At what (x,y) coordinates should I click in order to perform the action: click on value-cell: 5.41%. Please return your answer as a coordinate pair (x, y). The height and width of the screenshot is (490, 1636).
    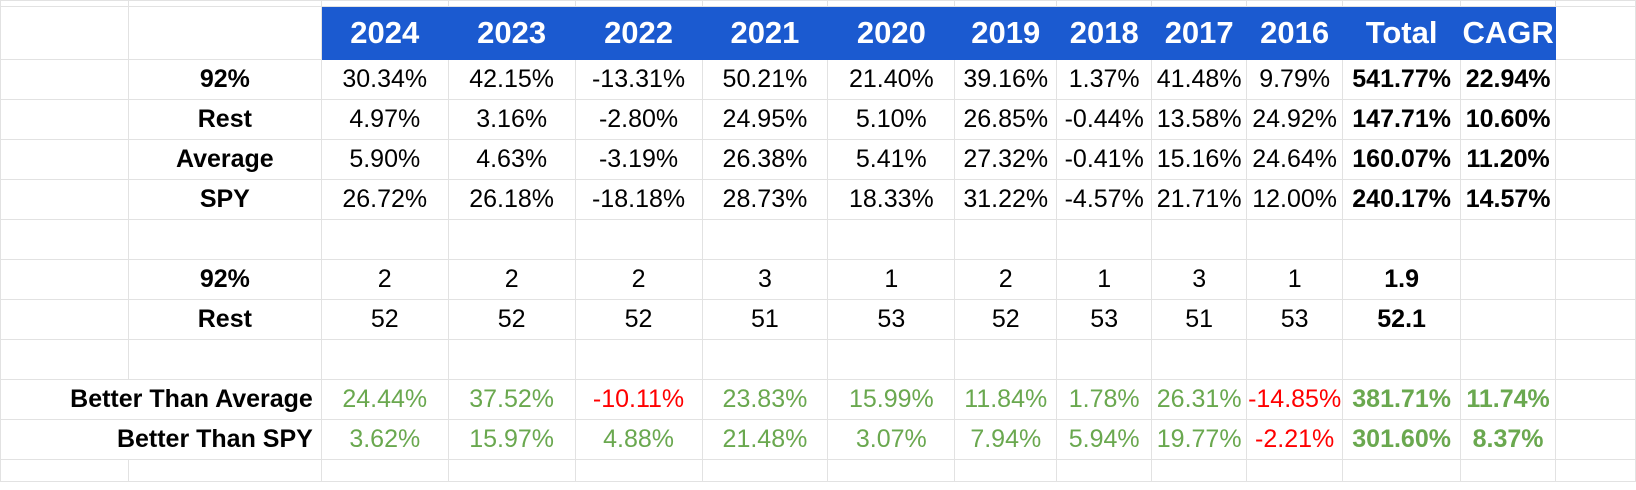
    Looking at the image, I should click on (891, 159).